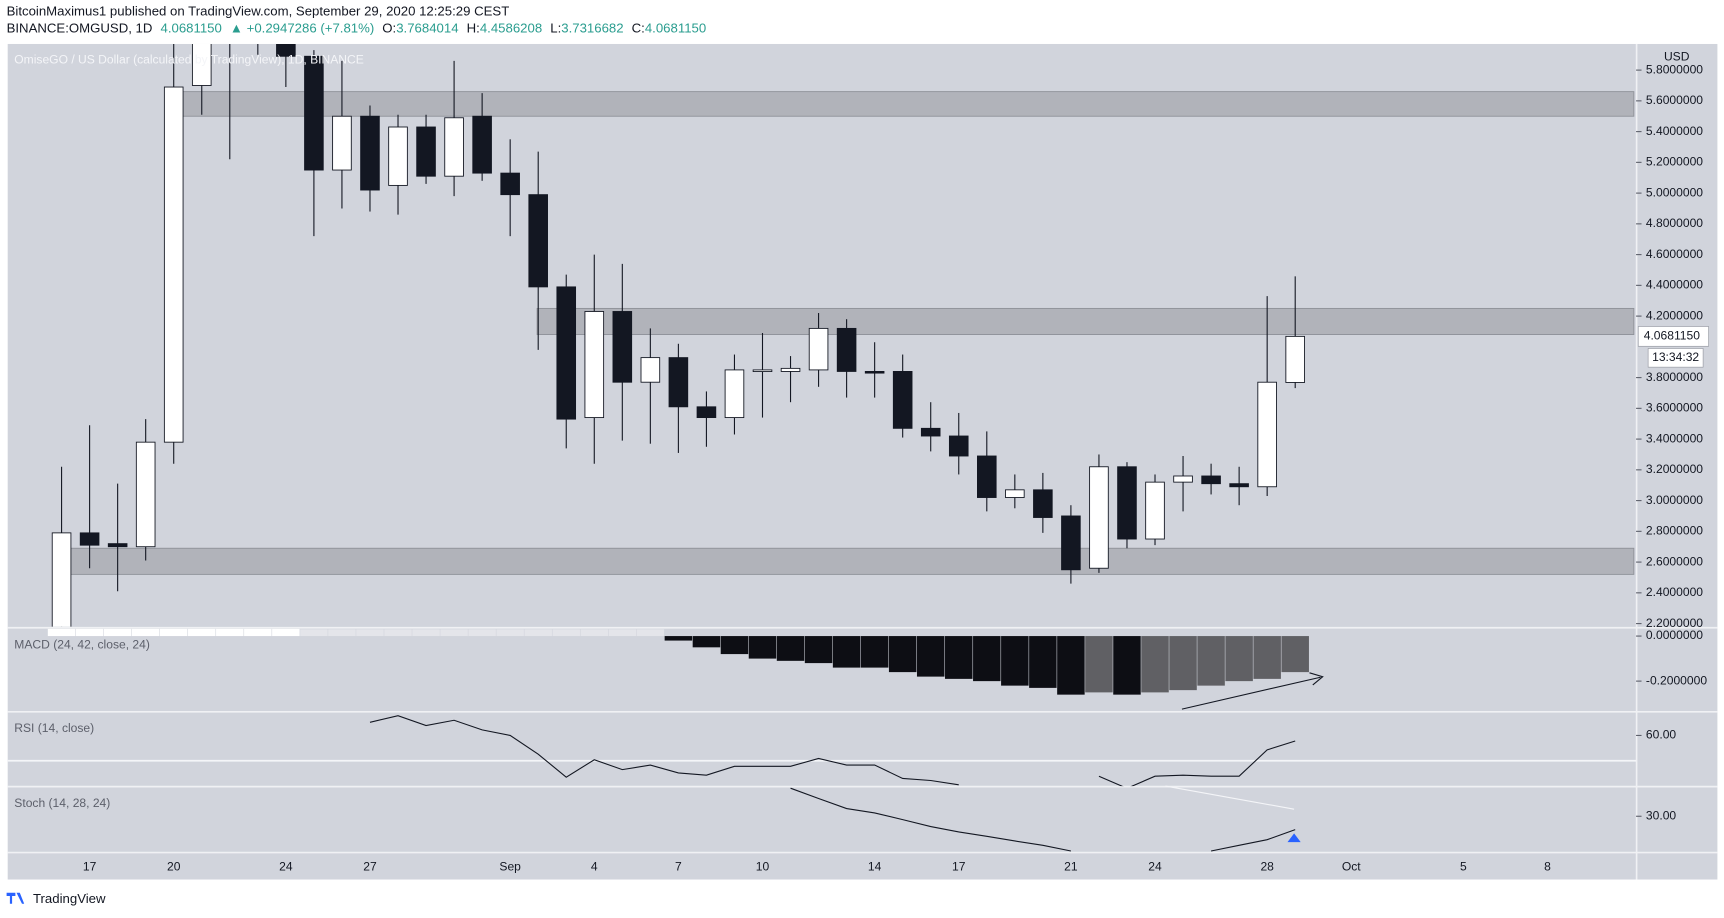  I want to click on y-tick-label: -0.2000000, so click(1676, 680).